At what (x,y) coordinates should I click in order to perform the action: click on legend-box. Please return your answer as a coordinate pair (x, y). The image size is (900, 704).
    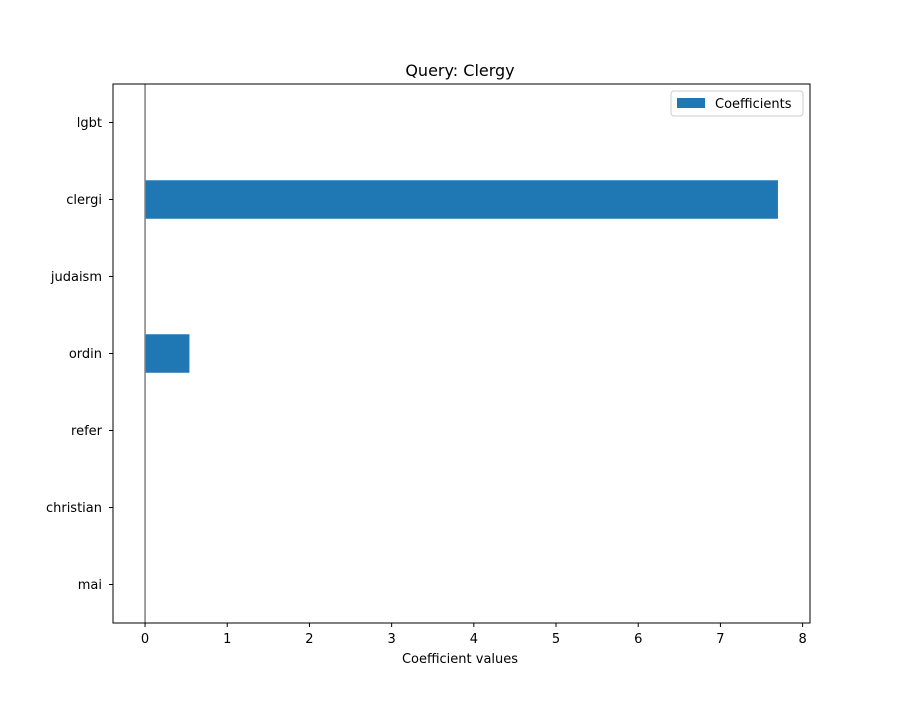
    Looking at the image, I should click on (737, 103).